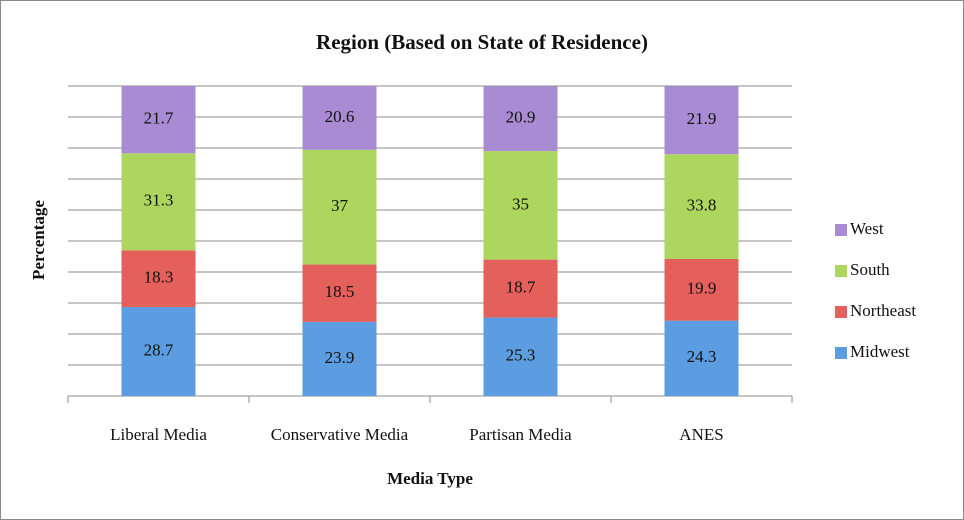 This screenshot has width=964, height=520. I want to click on data-label: 35, so click(520, 203).